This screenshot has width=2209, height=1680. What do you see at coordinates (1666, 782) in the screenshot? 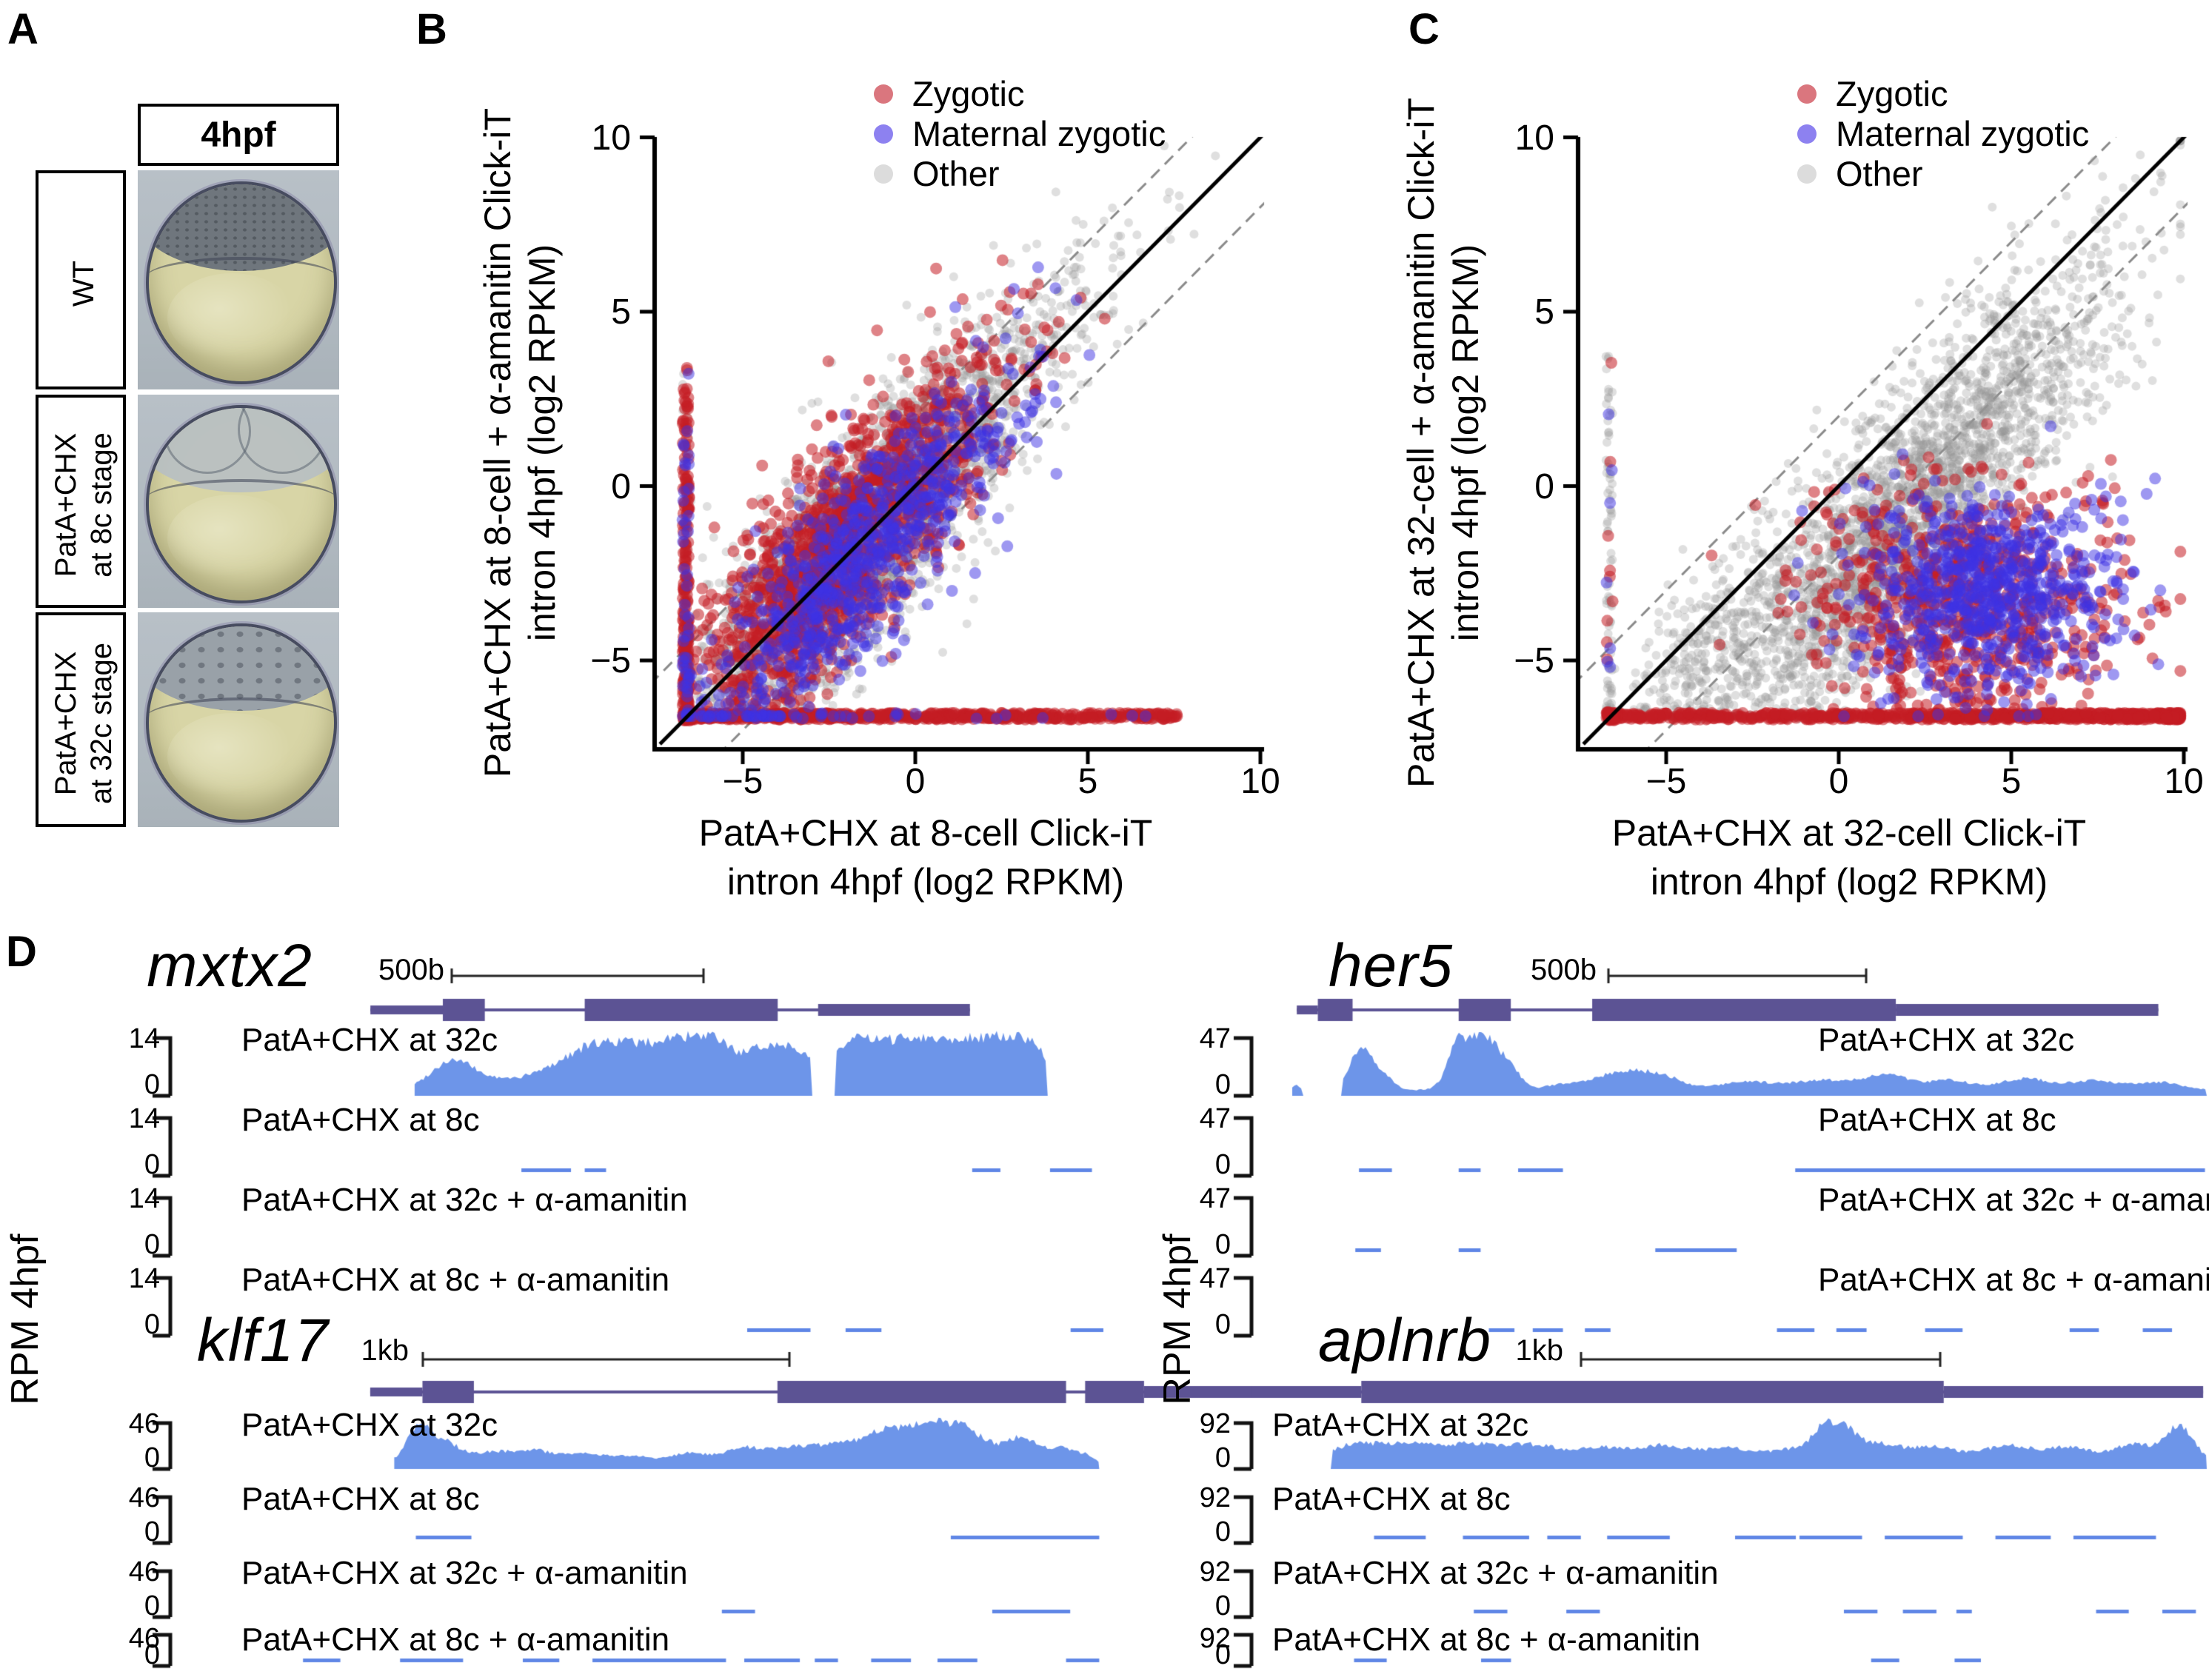
I see `x-tick-label: −5` at bounding box center [1666, 782].